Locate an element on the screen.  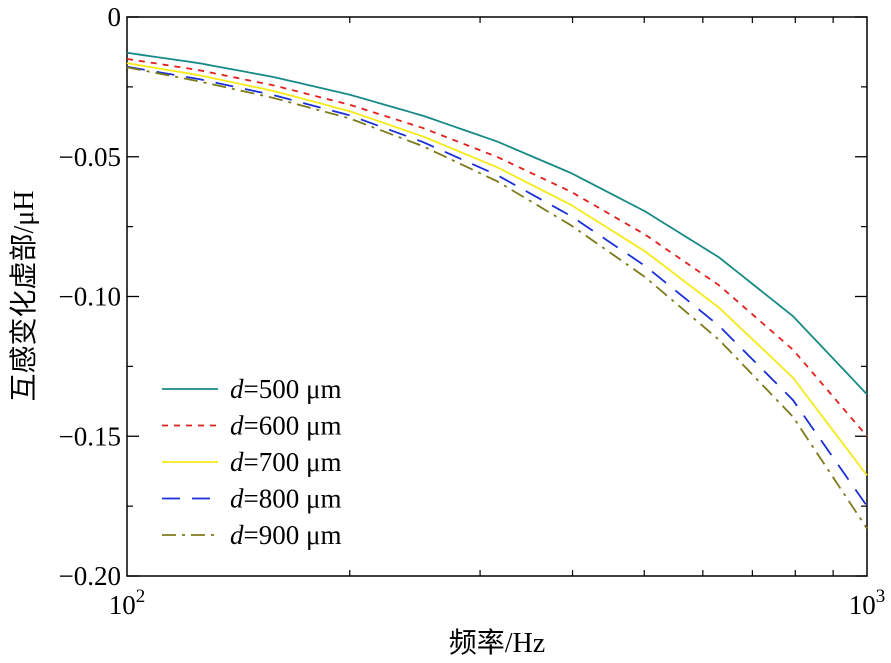
y-tick-label: 0 is located at coordinates (115, 17).